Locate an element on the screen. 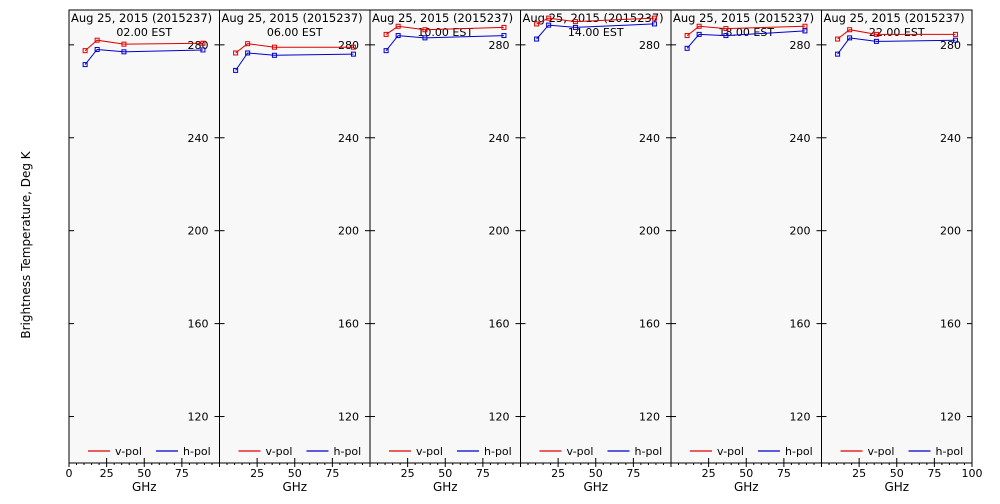  panel-time-label: 22.00 EST is located at coordinates (897, 32).